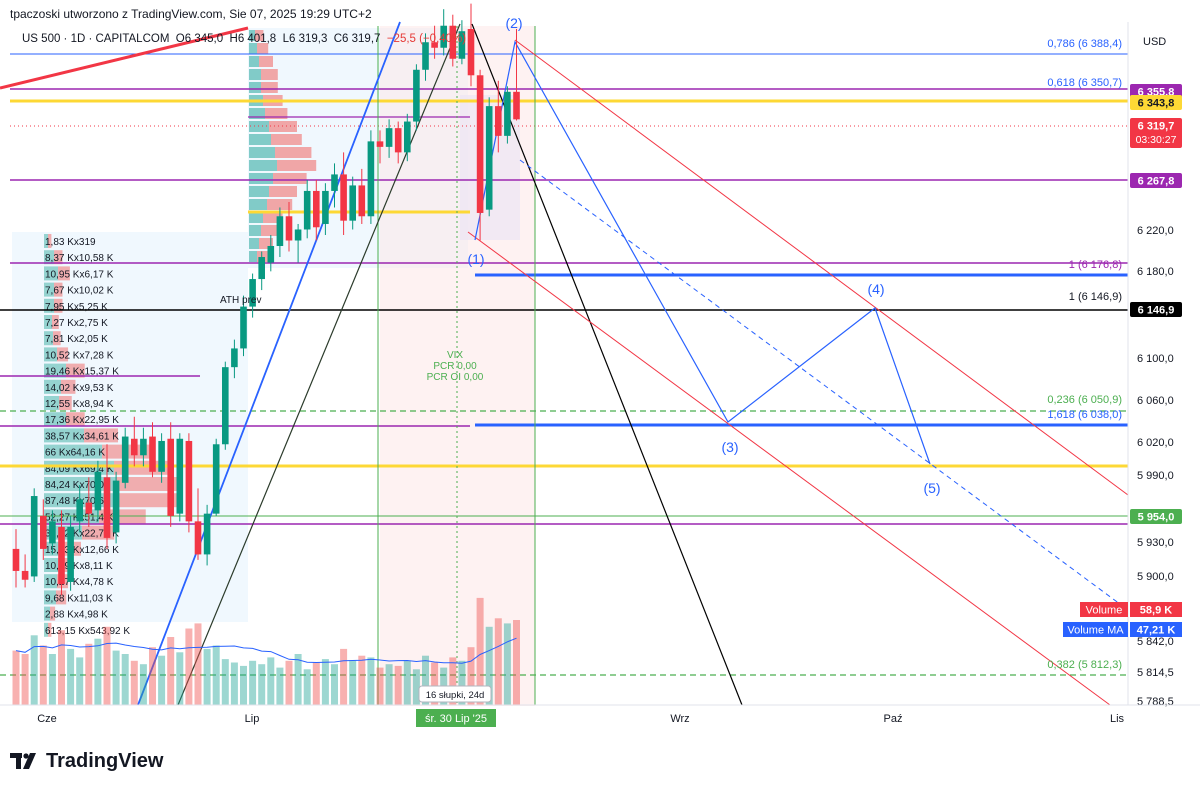  I want to click on profile-label: 8,37 Kx10,58 K, so click(79, 258).